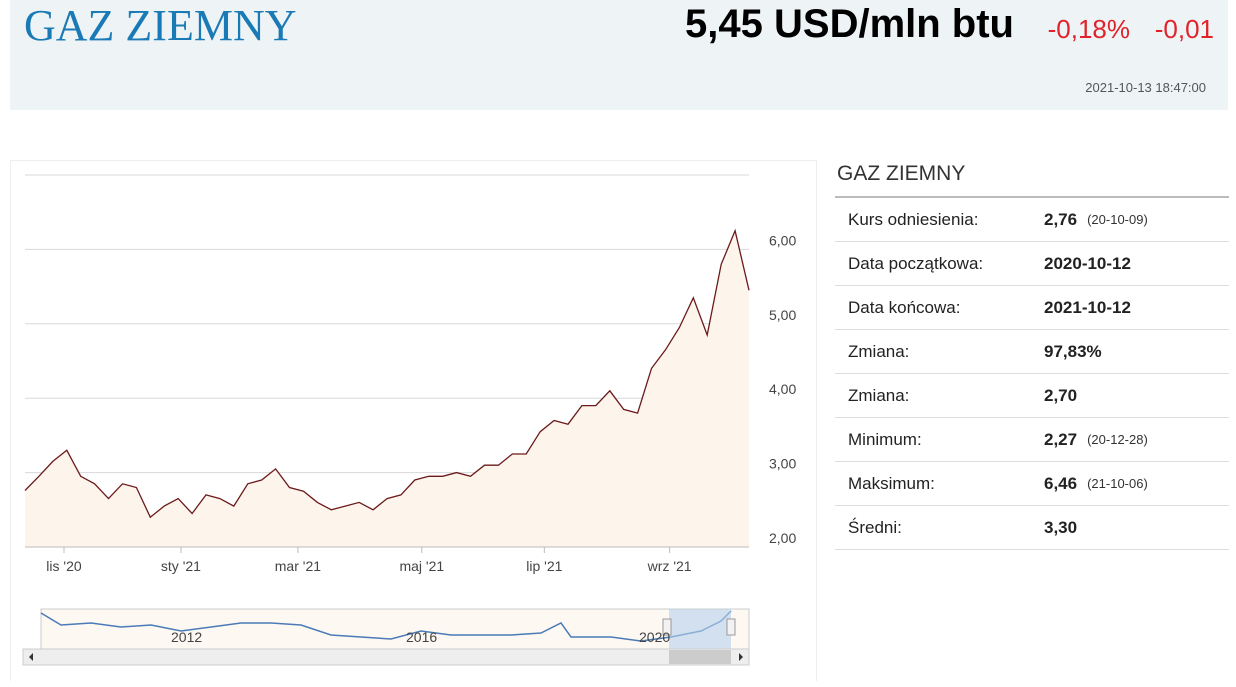 The image size is (1236, 687). What do you see at coordinates (1117, 219) in the screenshot?
I see `stat-date: (20-10-09)` at bounding box center [1117, 219].